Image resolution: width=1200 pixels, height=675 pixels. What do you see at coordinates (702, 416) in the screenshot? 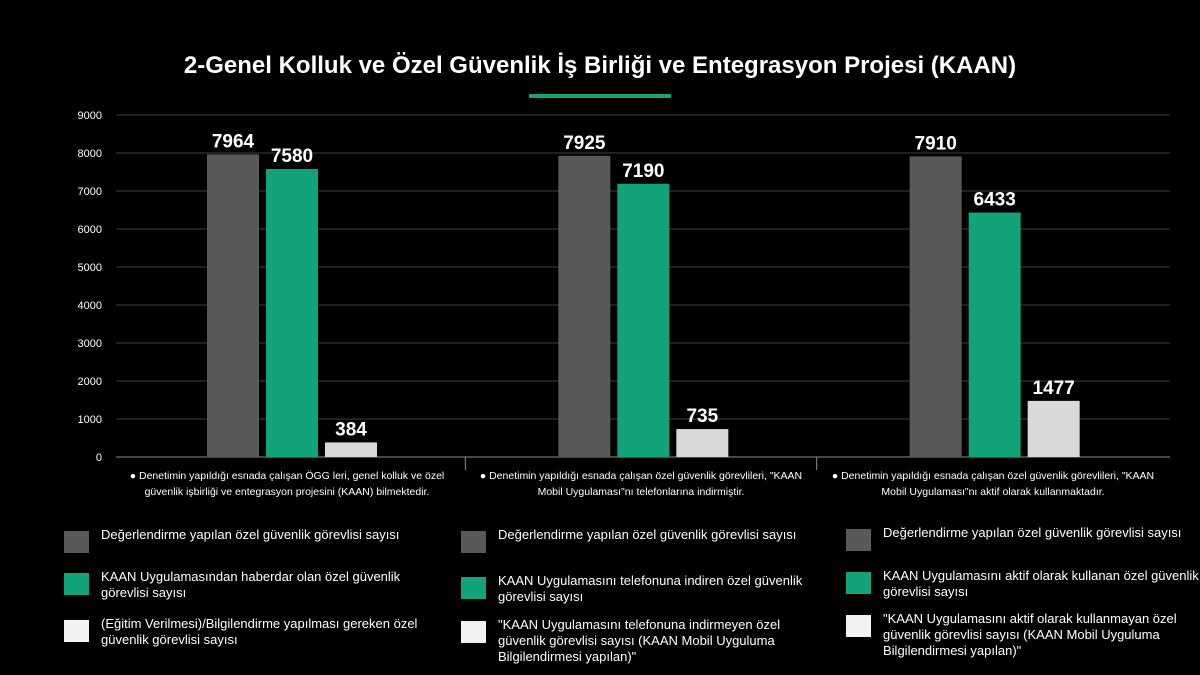
I see `data-label: 735` at bounding box center [702, 416].